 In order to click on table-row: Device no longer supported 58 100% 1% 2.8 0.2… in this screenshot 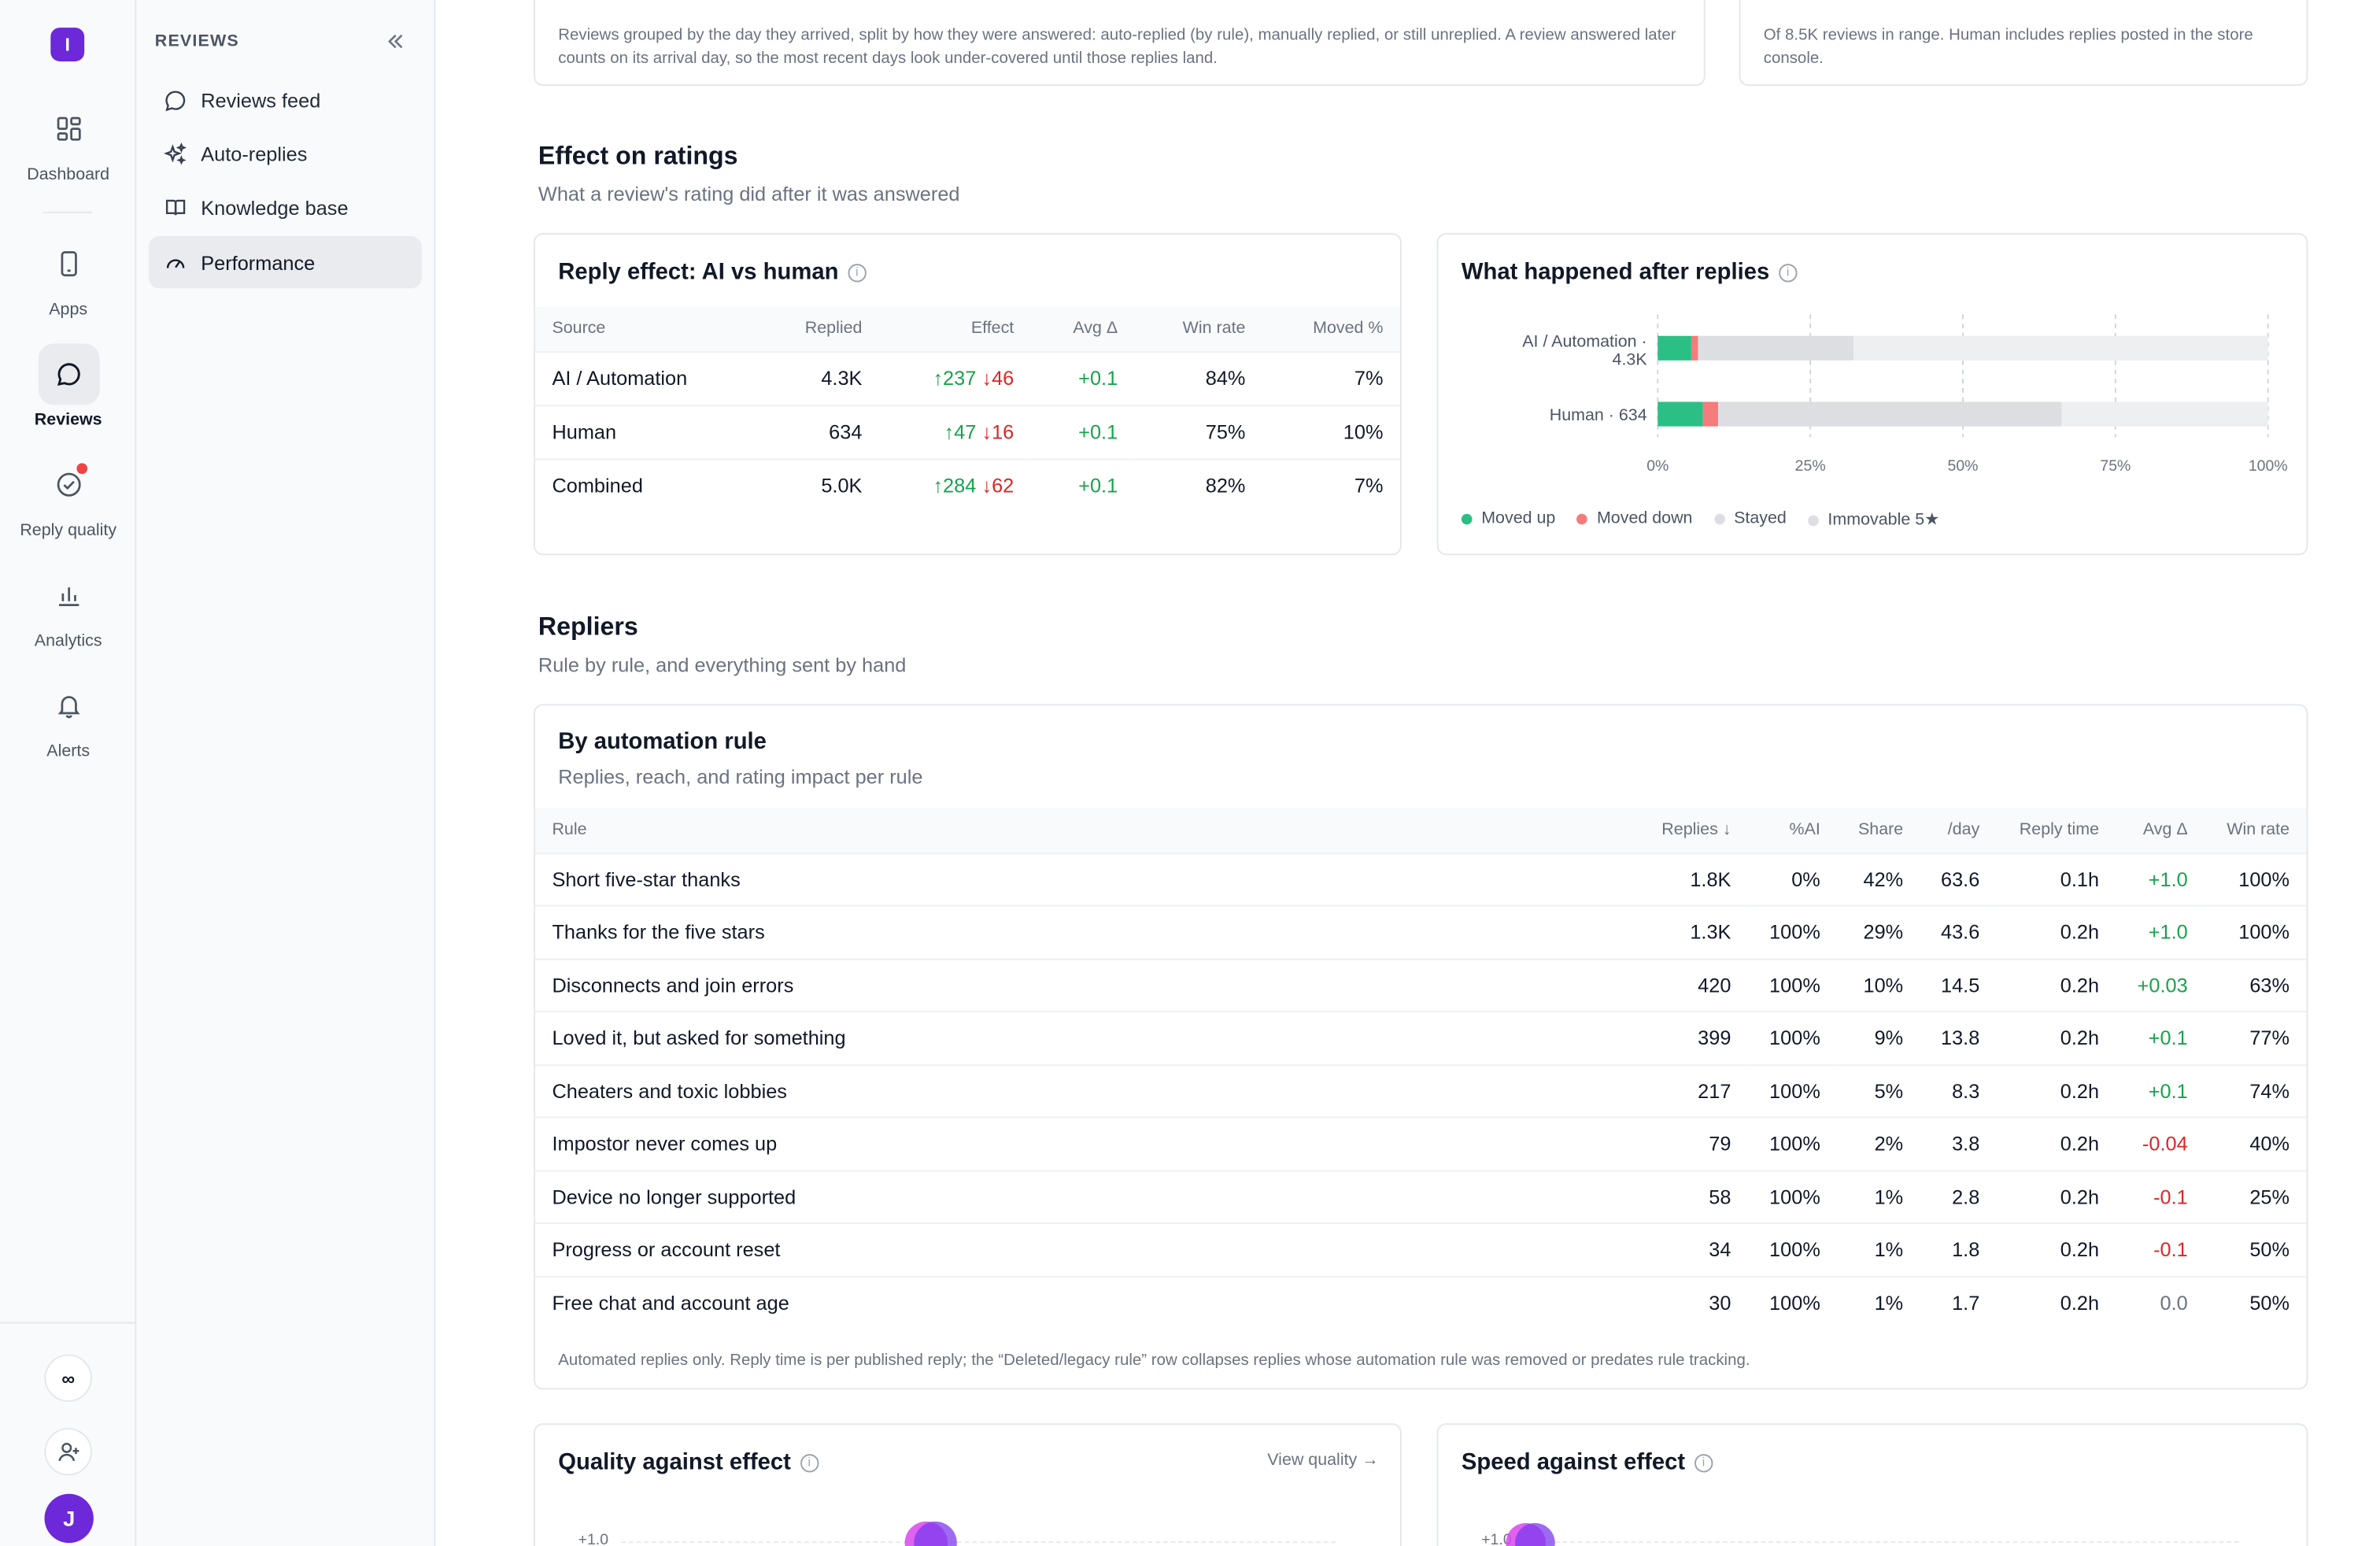, I will do `click(1421, 1196)`.